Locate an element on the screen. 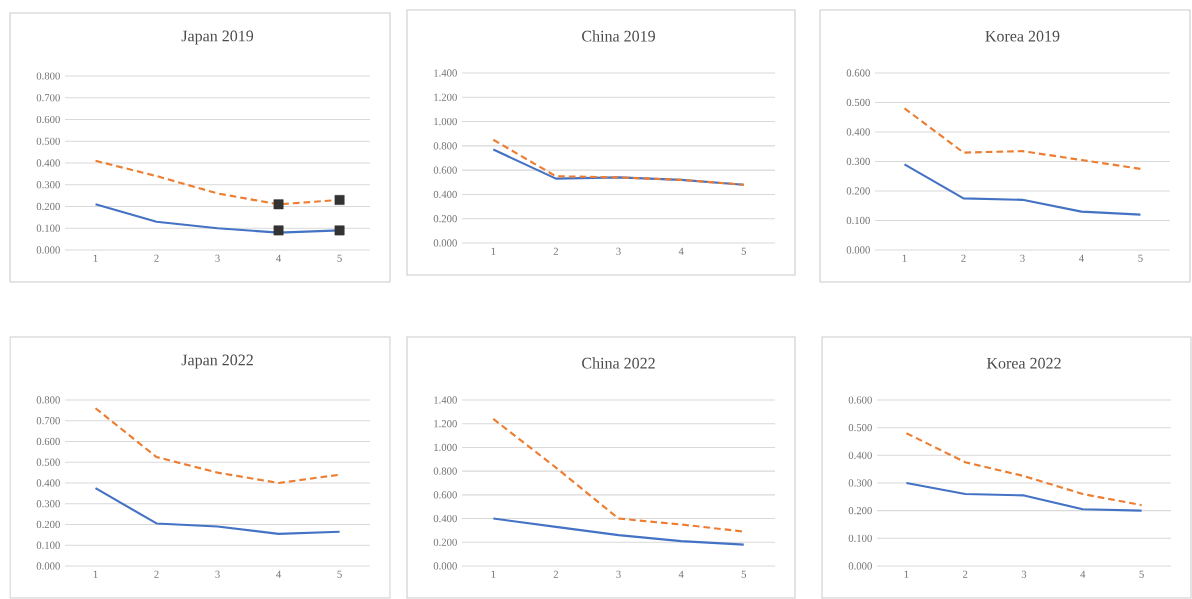 The height and width of the screenshot is (599, 1192). chart-title: Korea 2019 is located at coordinates (1022, 36).